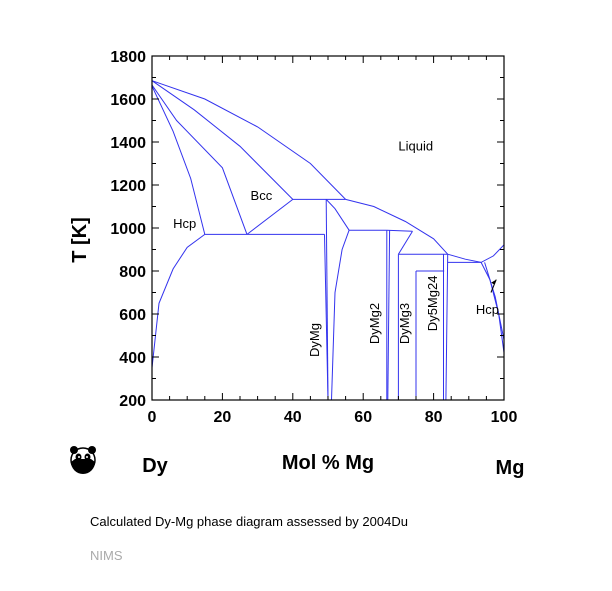 This screenshot has width=612, height=591. Describe the element at coordinates (363, 417) in the screenshot. I see `x-tick-label: 60` at that location.